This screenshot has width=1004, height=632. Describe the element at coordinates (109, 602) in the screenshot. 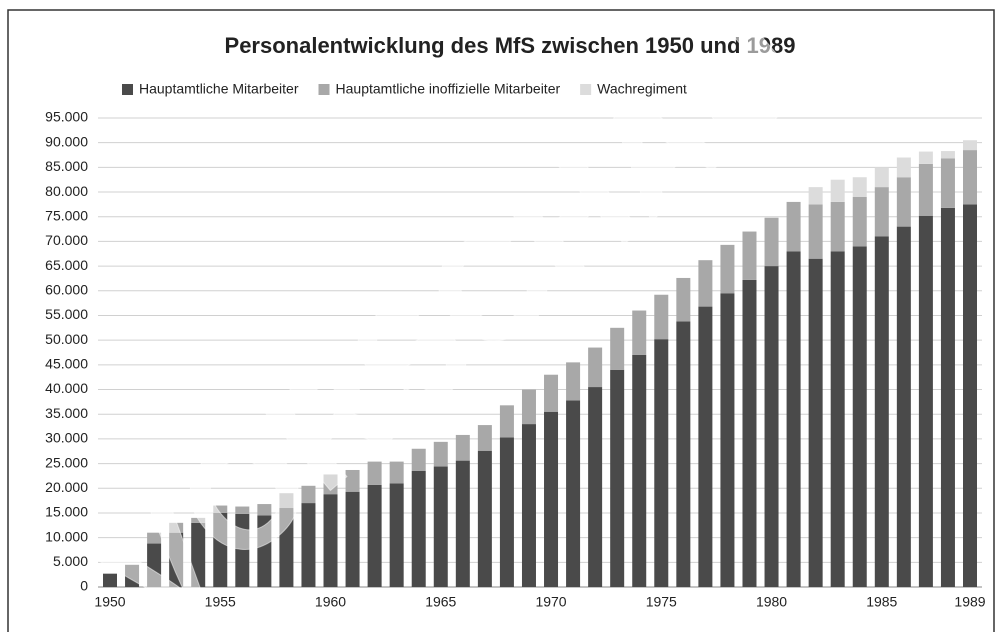

I see `x-tick-label: 1950` at that location.